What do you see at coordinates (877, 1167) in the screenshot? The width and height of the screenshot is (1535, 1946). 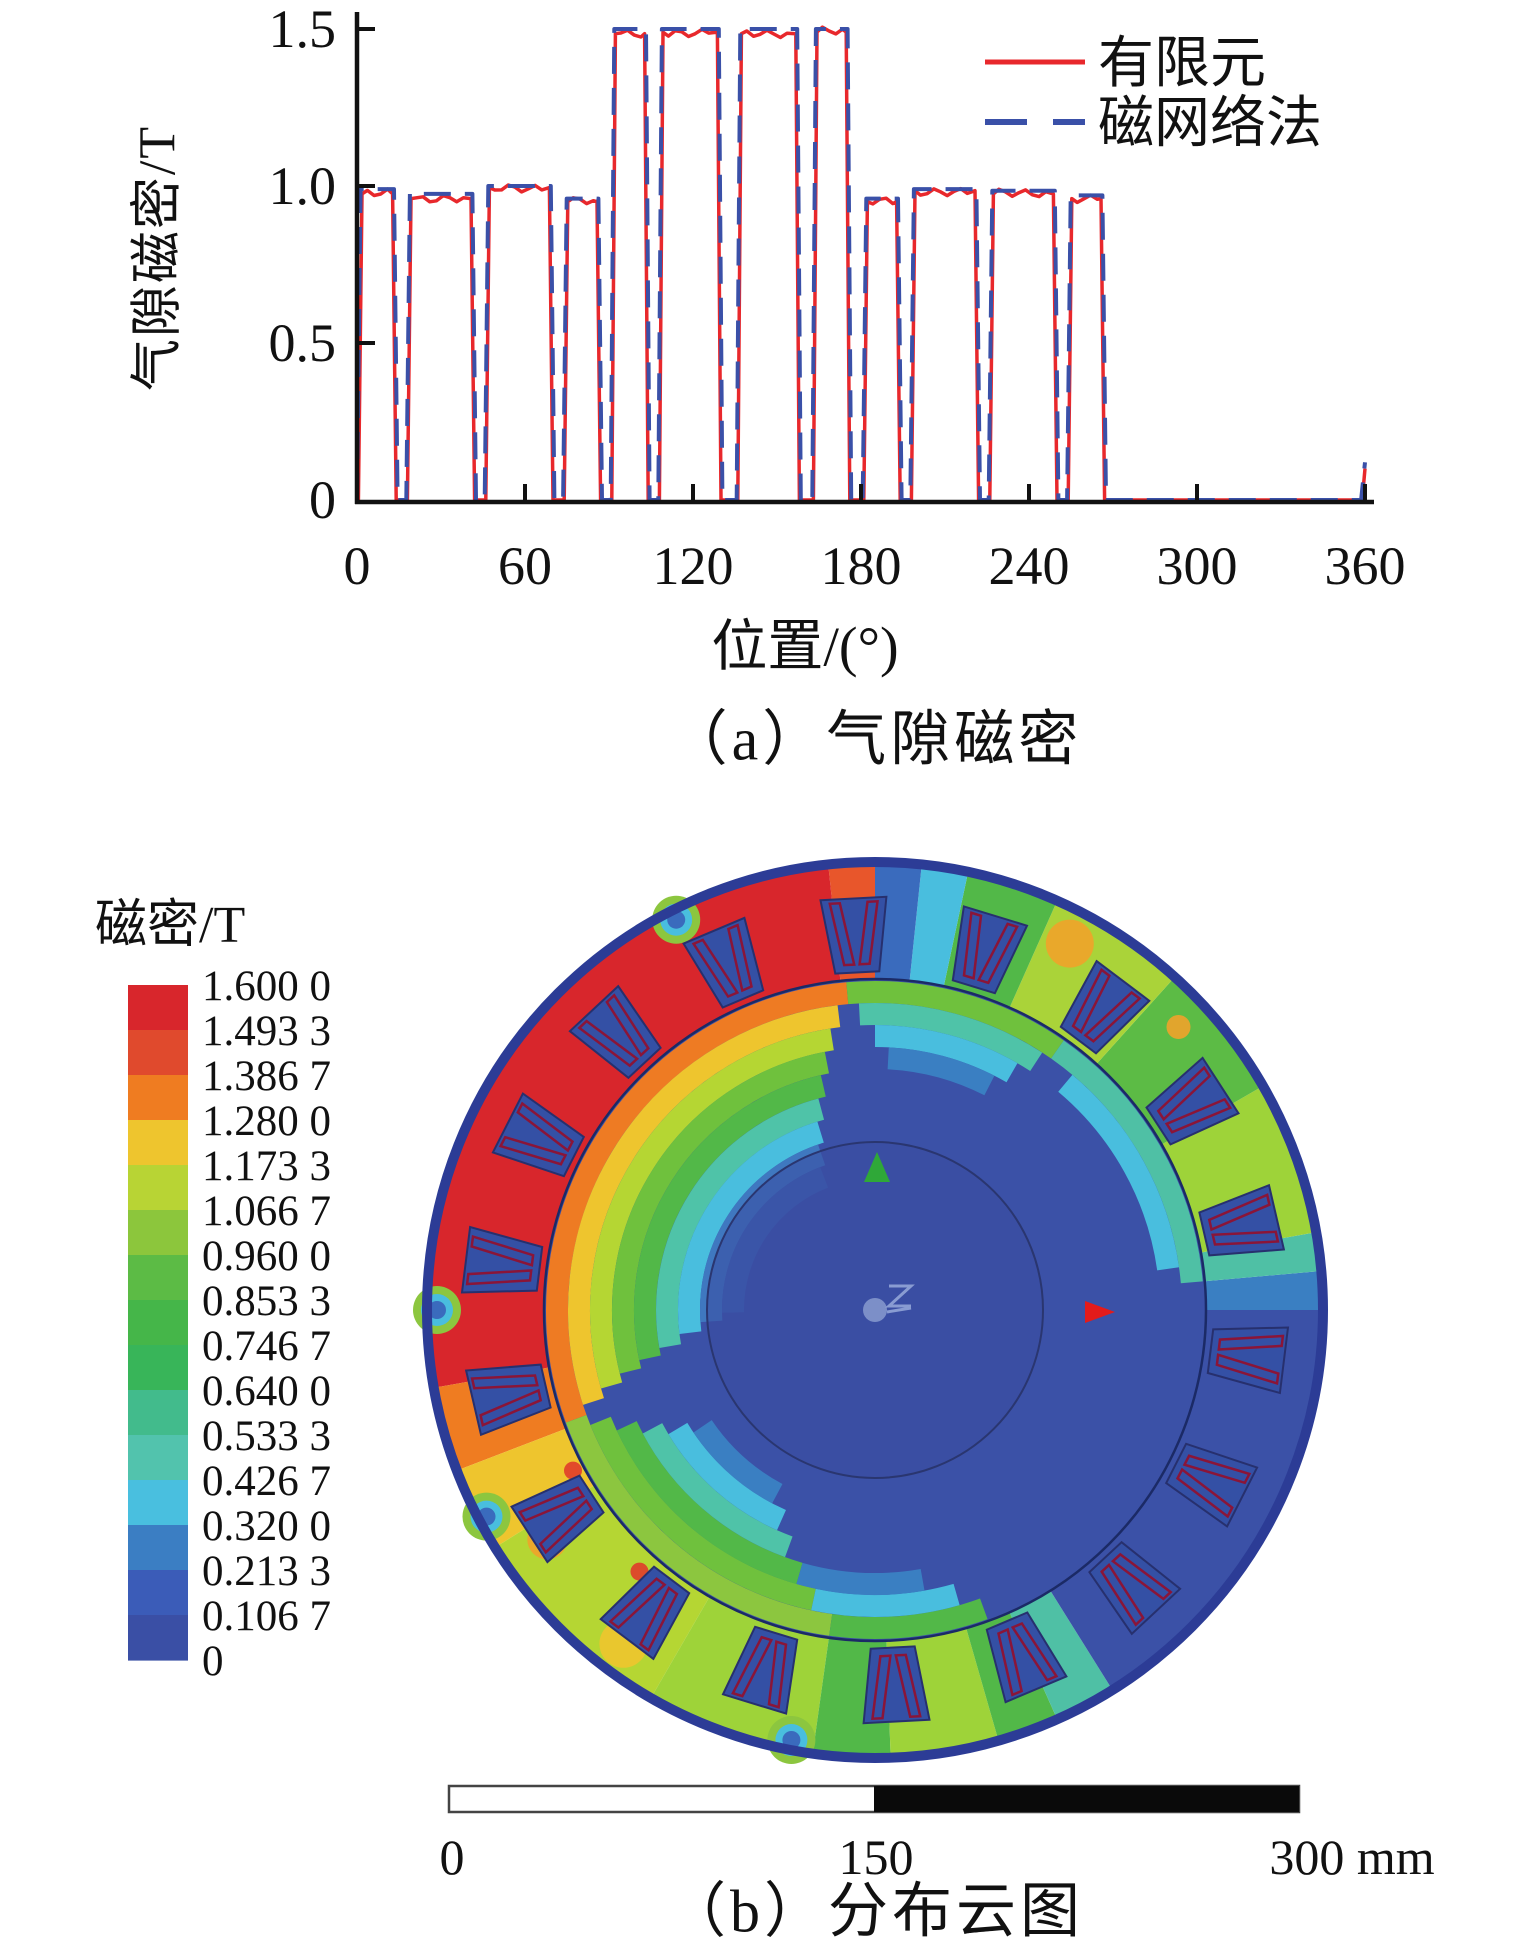 I see `green-probe-marker` at bounding box center [877, 1167].